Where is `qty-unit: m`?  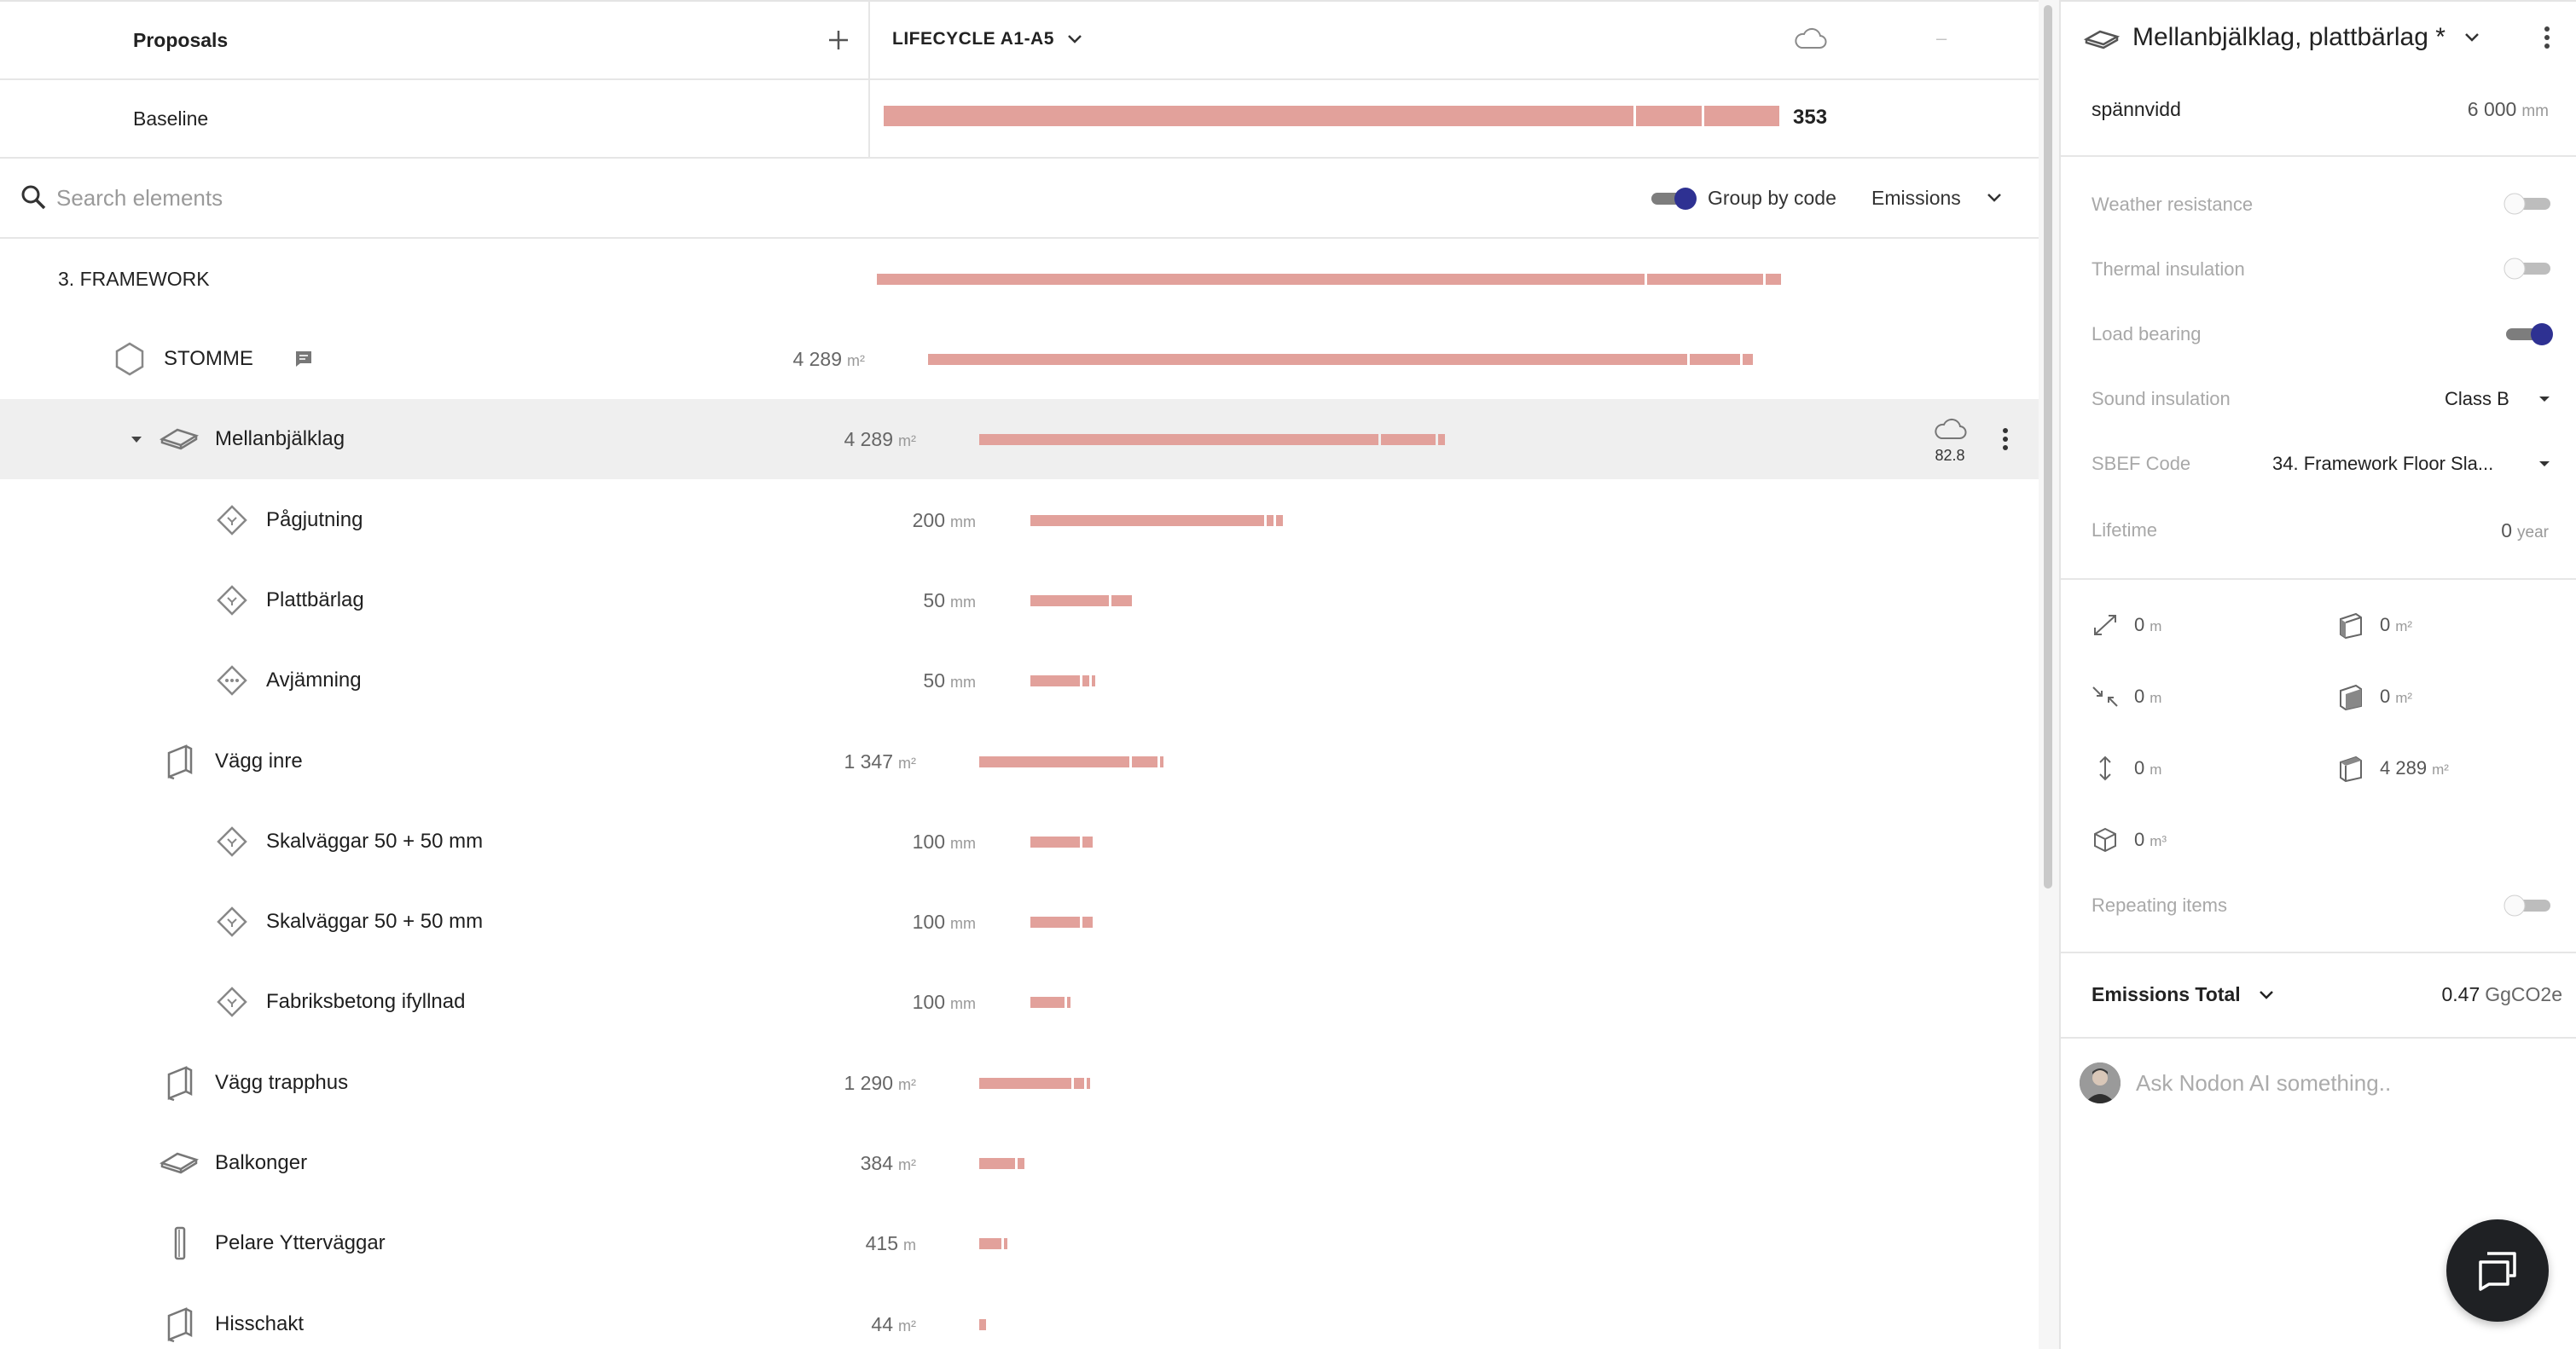 qty-unit: m is located at coordinates (909, 1244).